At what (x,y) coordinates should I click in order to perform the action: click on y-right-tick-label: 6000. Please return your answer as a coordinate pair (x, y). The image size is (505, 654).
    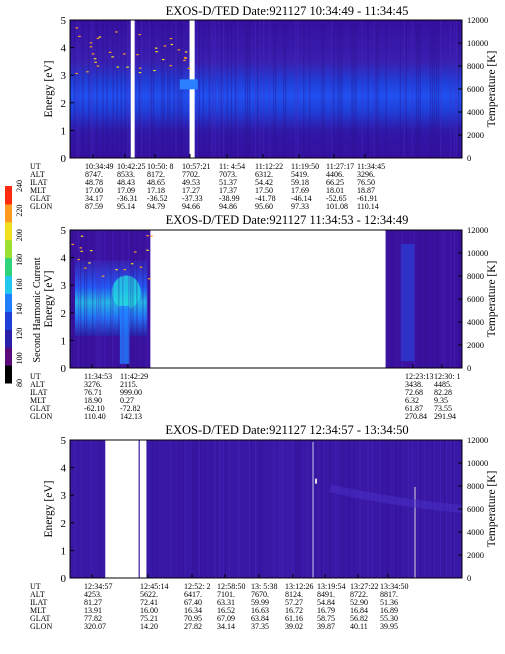
    Looking at the image, I should click on (475, 299).